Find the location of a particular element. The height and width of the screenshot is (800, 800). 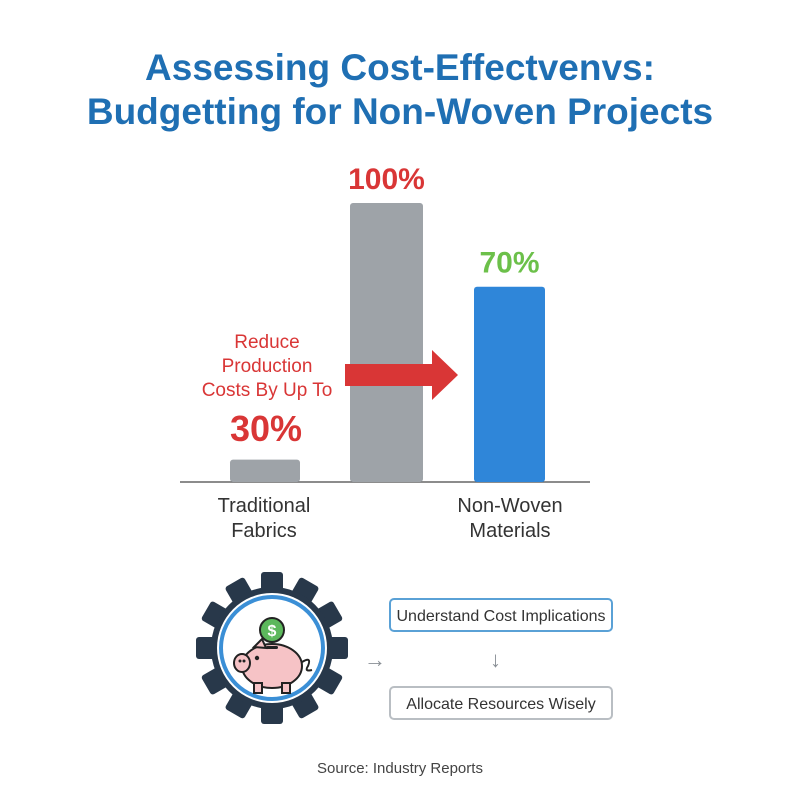

gear-piggy-bank-icon: $ is located at coordinates (272, 648).